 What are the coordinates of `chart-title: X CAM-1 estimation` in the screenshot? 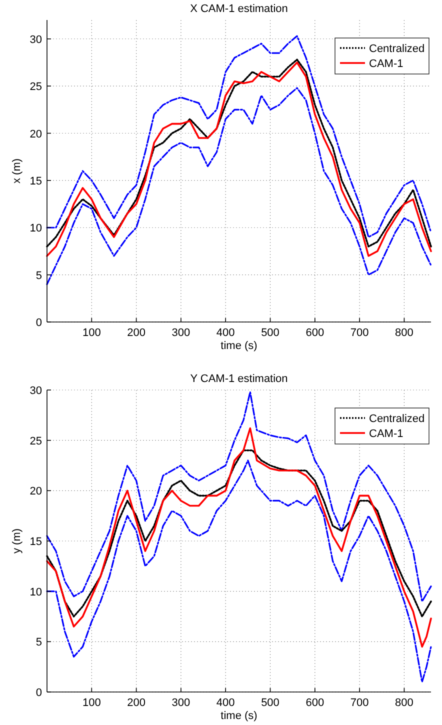 It's located at (239, 9).